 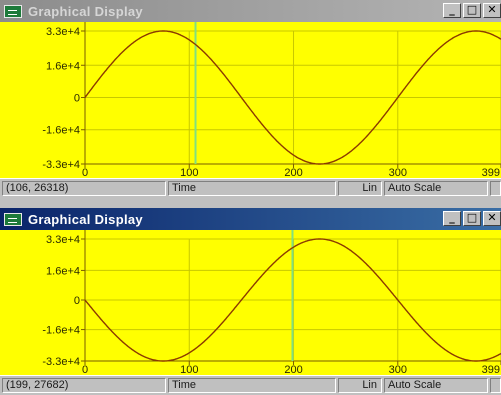 I want to click on status-bar: (199, 27682) Time Lin Auto Scale, so click(x=250, y=385).